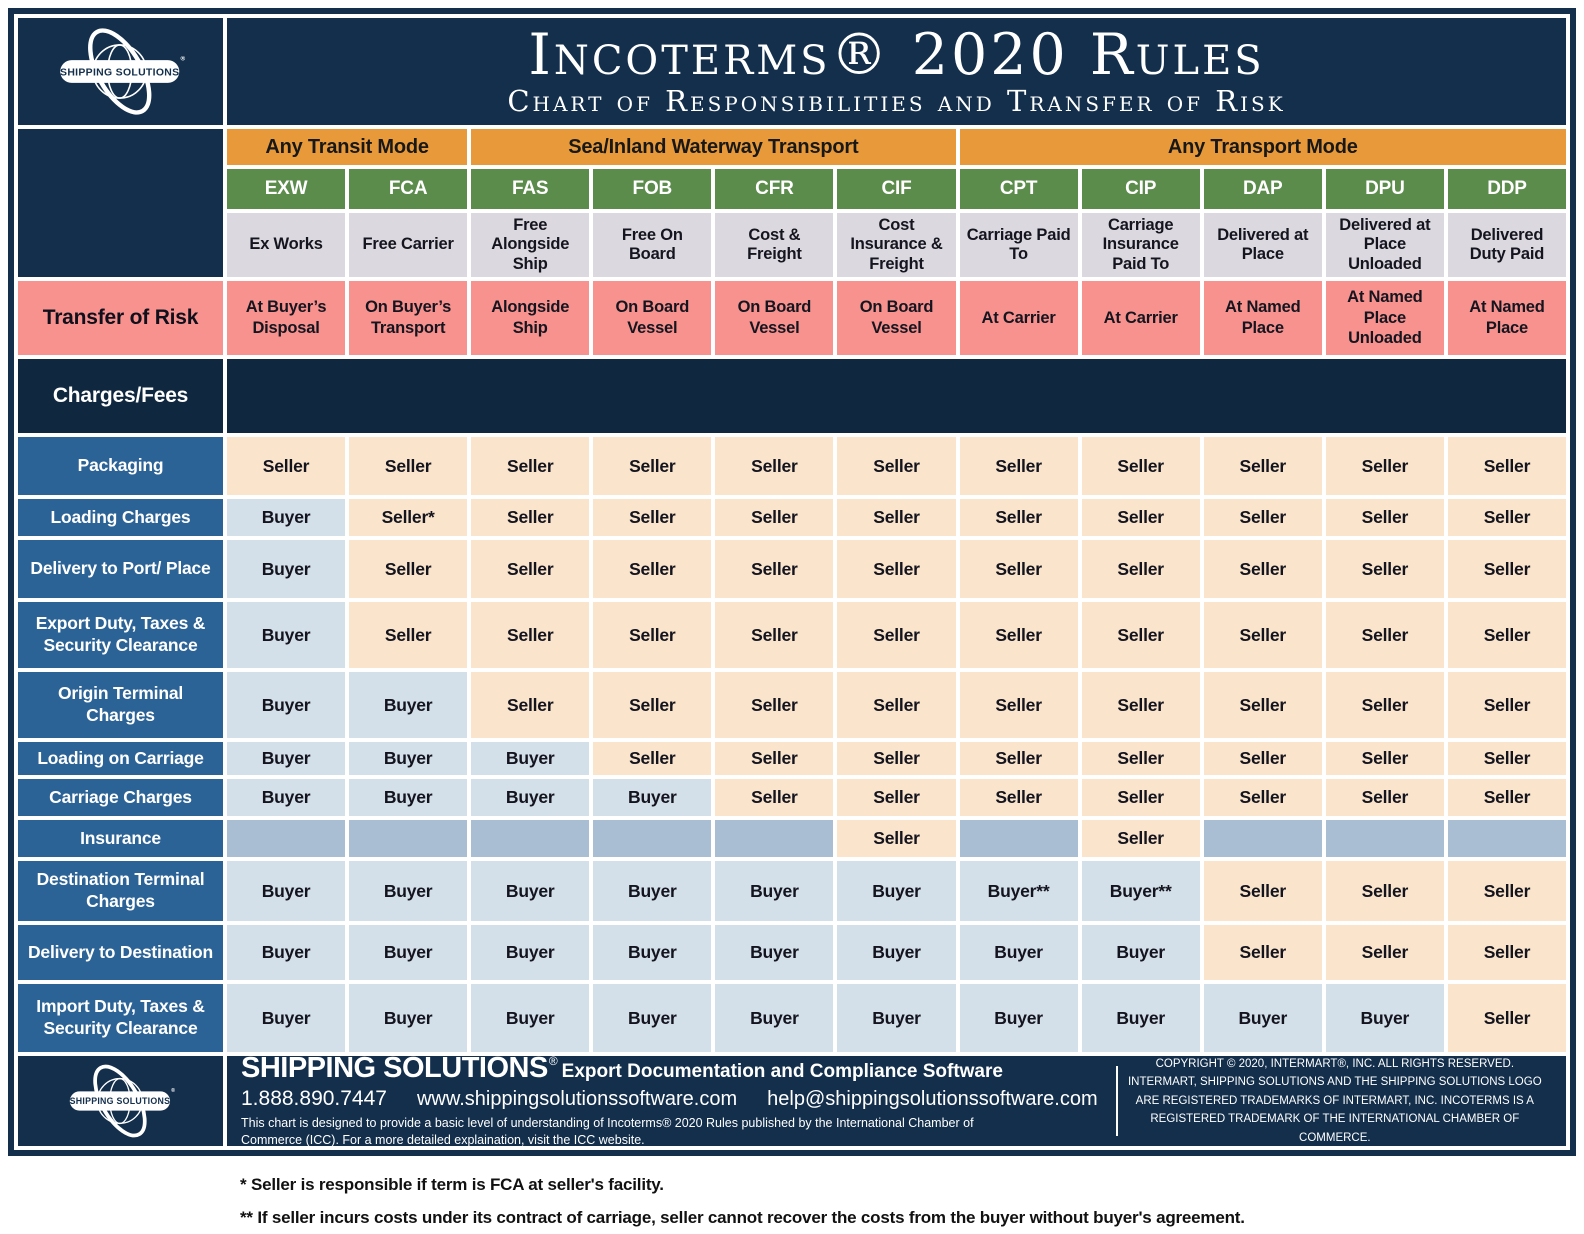 The width and height of the screenshot is (1584, 1234). I want to click on row-label: Carriage Charges, so click(120, 797).